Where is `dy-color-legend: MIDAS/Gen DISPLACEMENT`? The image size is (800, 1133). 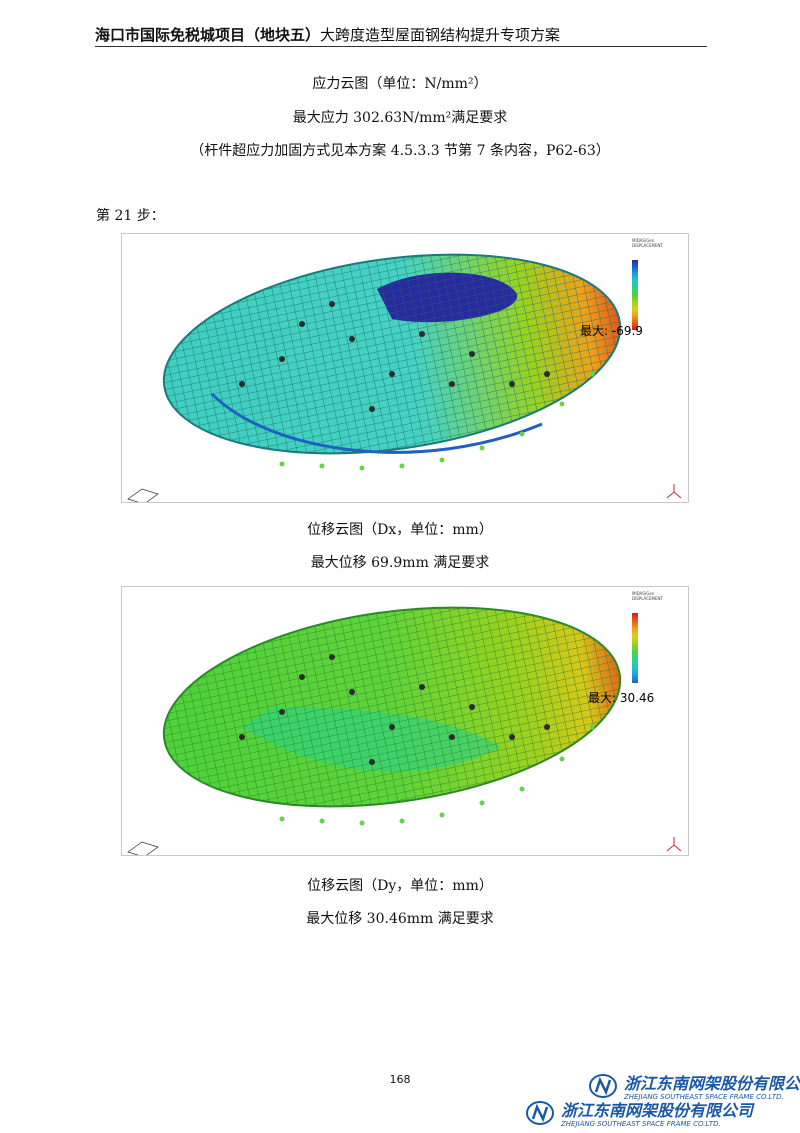
dy-color-legend: MIDAS/Gen DISPLACEMENT is located at coordinates (658, 638).